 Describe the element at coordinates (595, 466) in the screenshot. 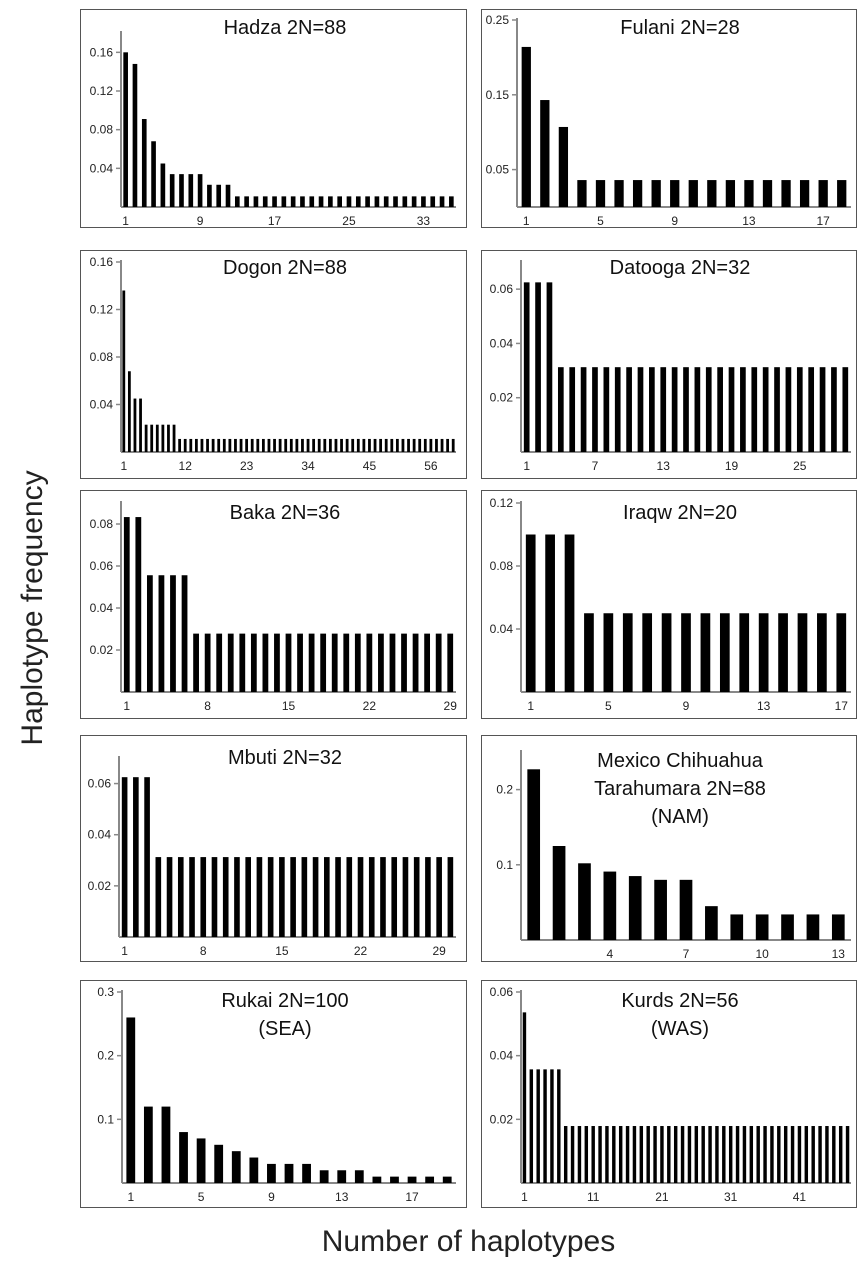

I see `x-tick-label: 7` at that location.